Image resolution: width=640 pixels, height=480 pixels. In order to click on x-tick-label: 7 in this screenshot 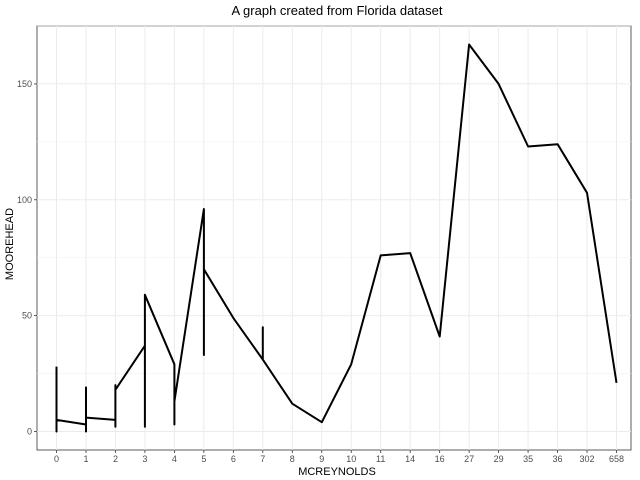, I will do `click(262, 459)`.